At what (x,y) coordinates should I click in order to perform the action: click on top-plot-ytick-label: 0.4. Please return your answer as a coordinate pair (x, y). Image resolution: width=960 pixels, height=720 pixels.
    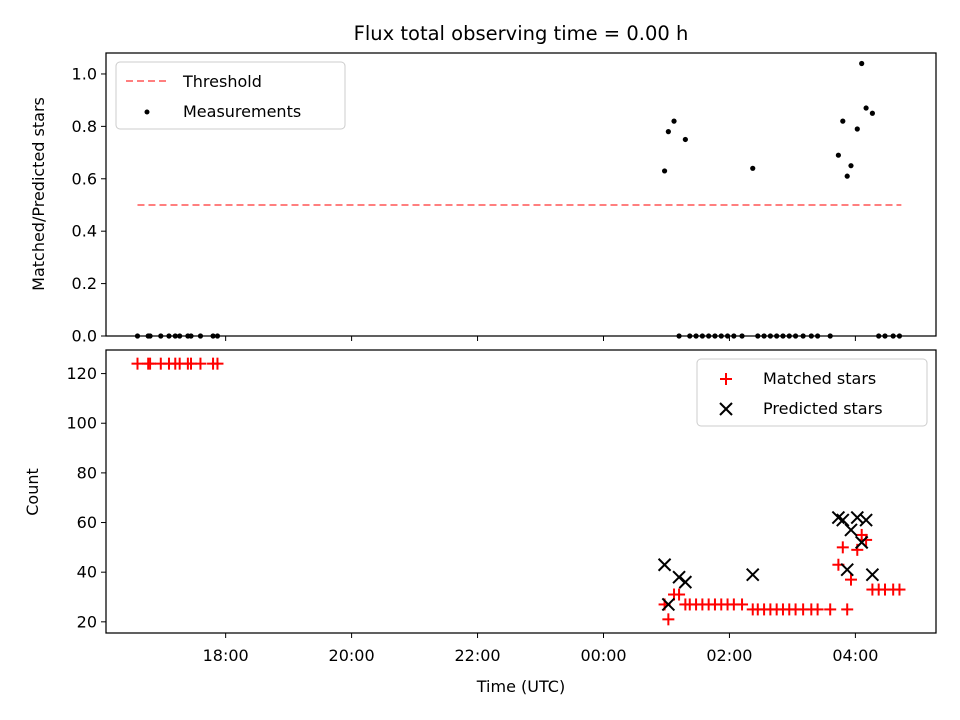
    Looking at the image, I should click on (84, 231).